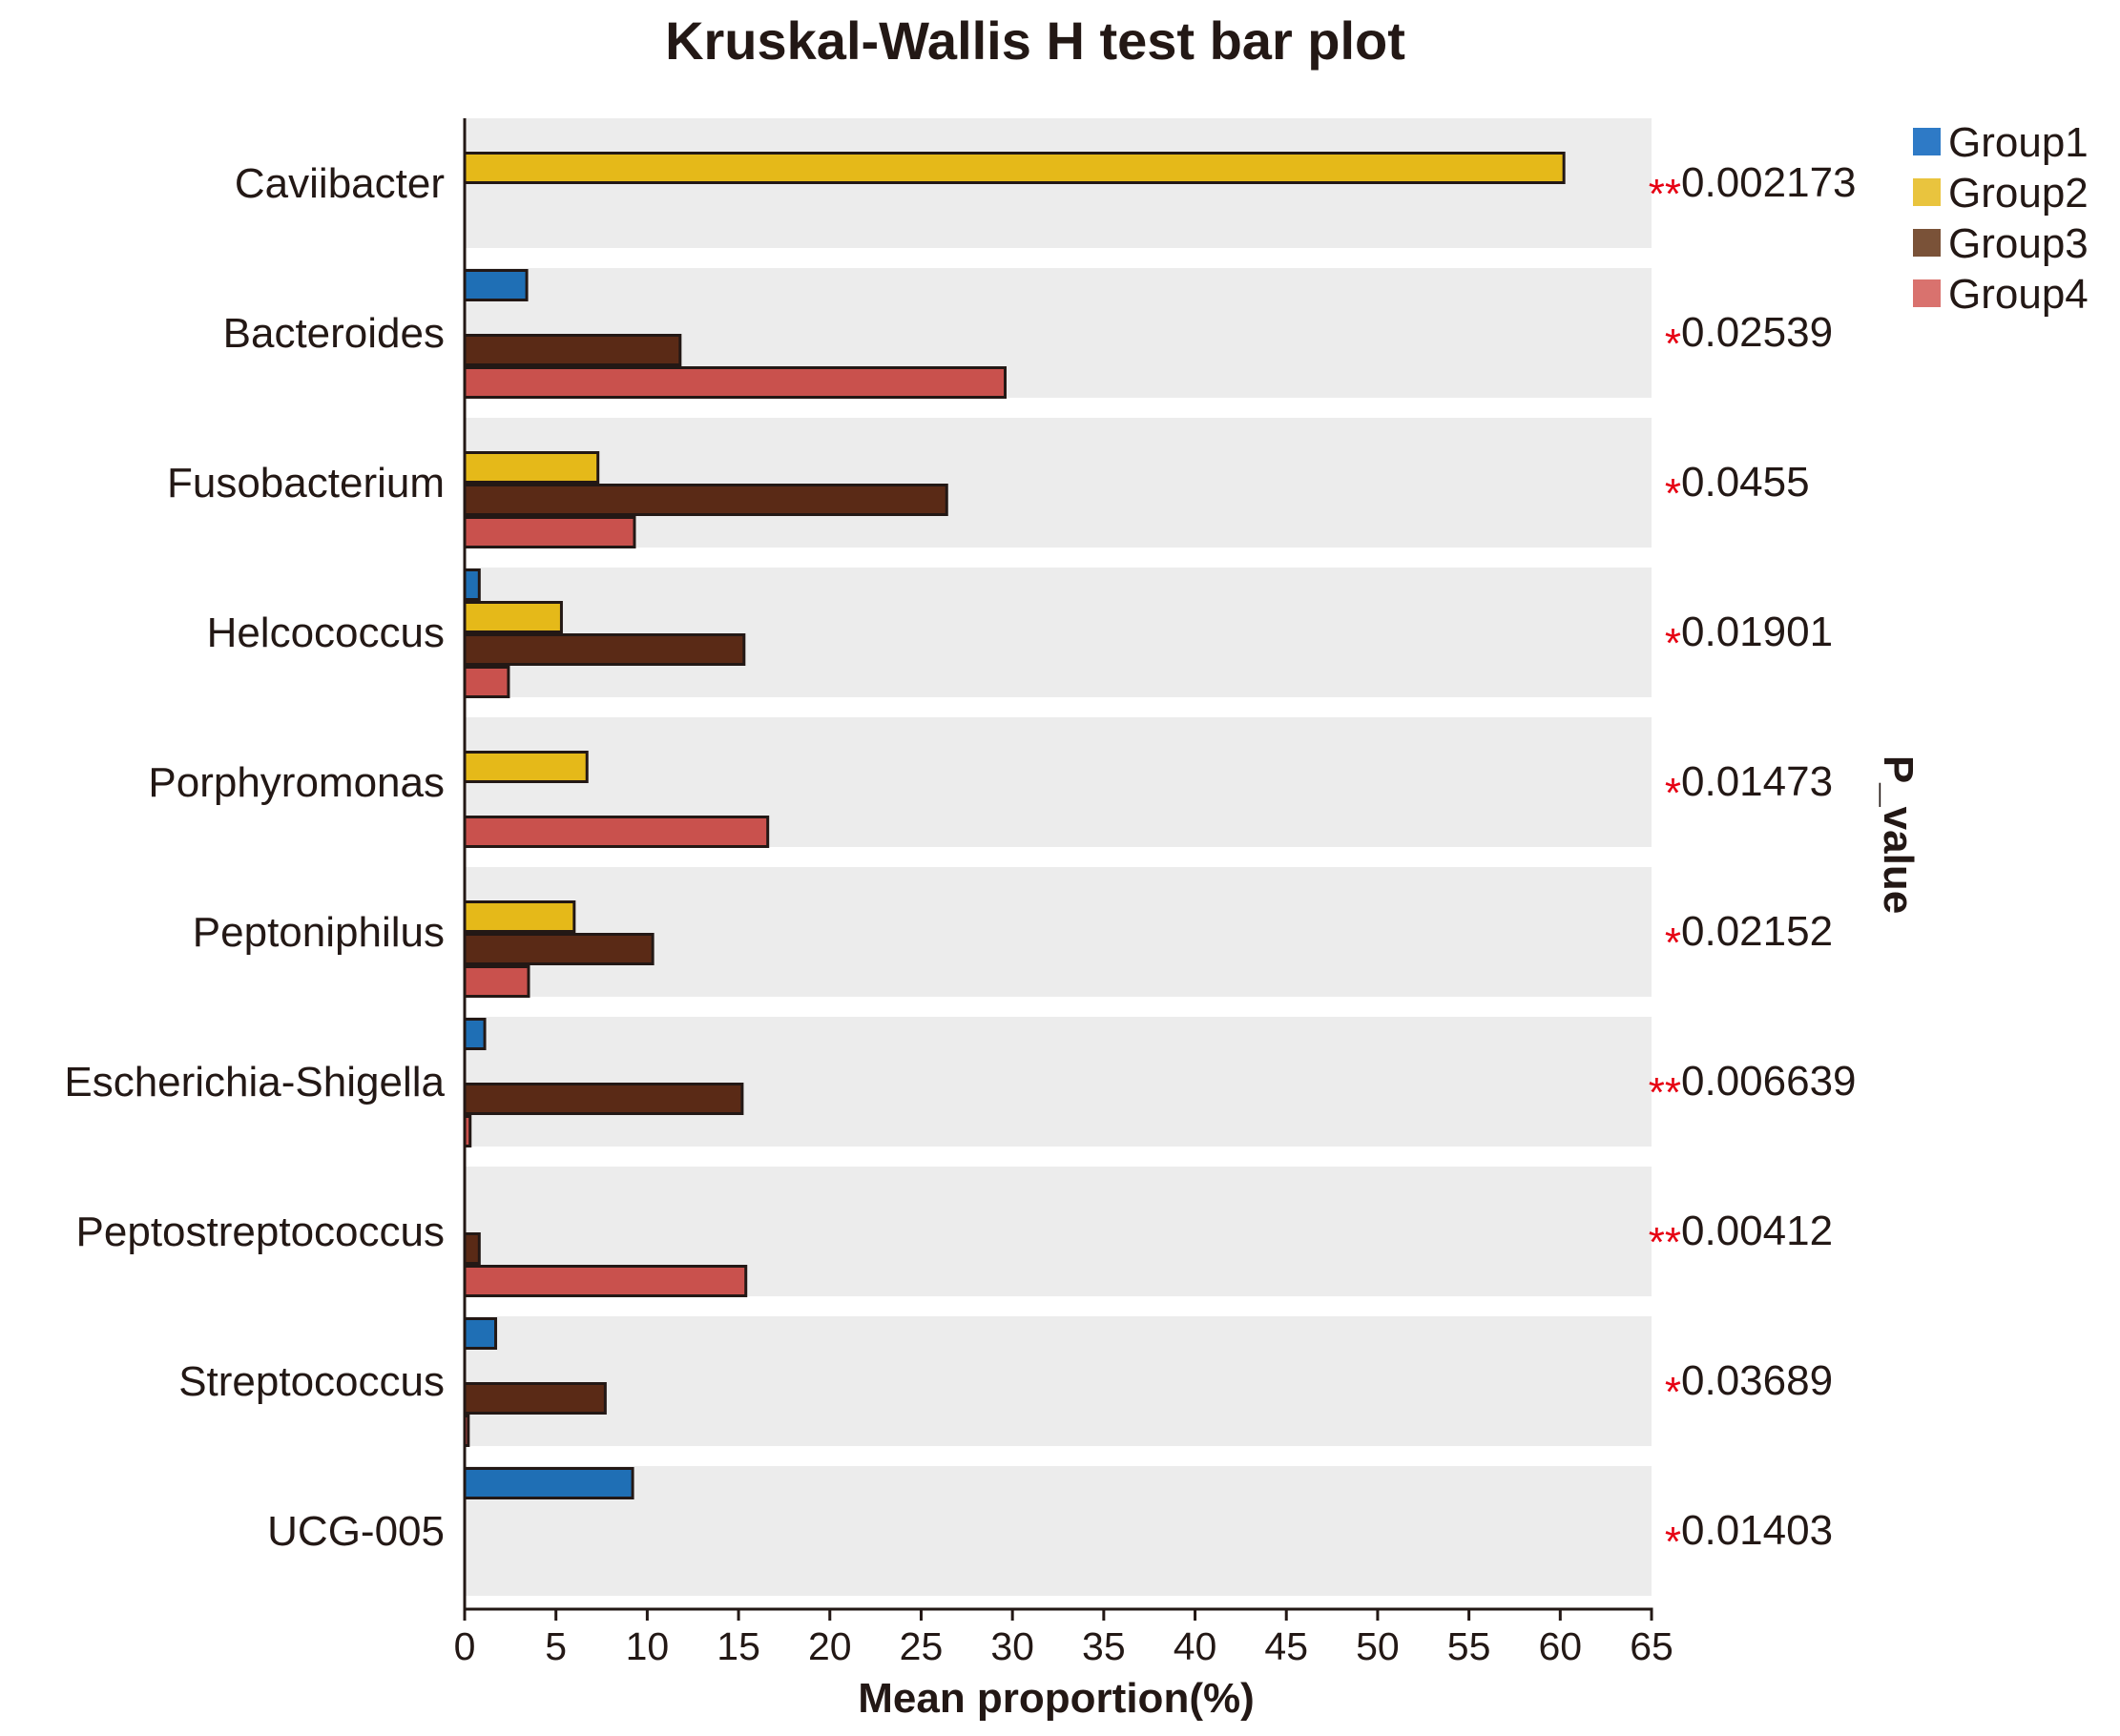  Describe the element at coordinates (1035, 40) in the screenshot. I see `chart-title: Kruskal-Wallis H test bar plot` at that location.